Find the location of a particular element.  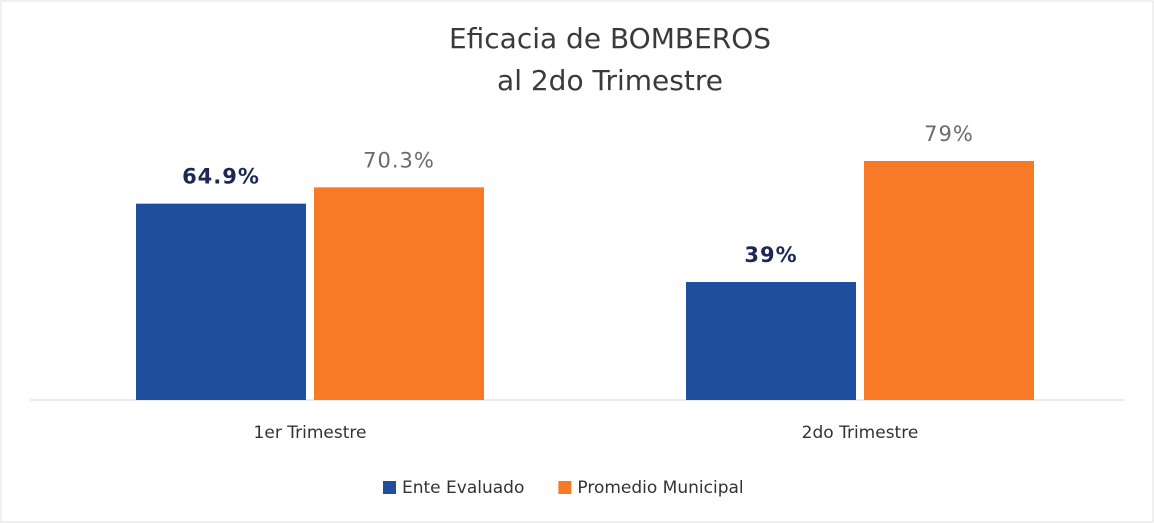

value-label: 39% is located at coordinates (770, 255).